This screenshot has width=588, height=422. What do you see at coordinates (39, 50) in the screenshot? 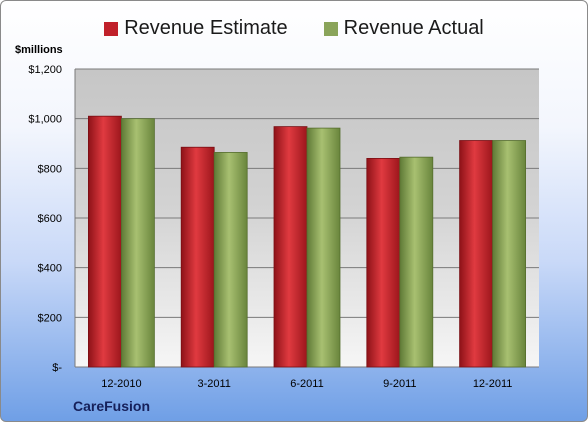
I see `y-axis-unit-label: $millions` at bounding box center [39, 50].